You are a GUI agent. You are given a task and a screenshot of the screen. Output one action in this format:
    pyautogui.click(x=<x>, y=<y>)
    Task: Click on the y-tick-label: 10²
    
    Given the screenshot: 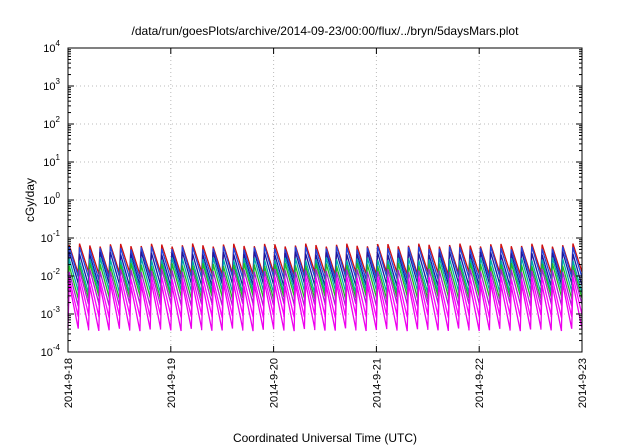 What is the action you would take?
    pyautogui.click(x=51, y=123)
    